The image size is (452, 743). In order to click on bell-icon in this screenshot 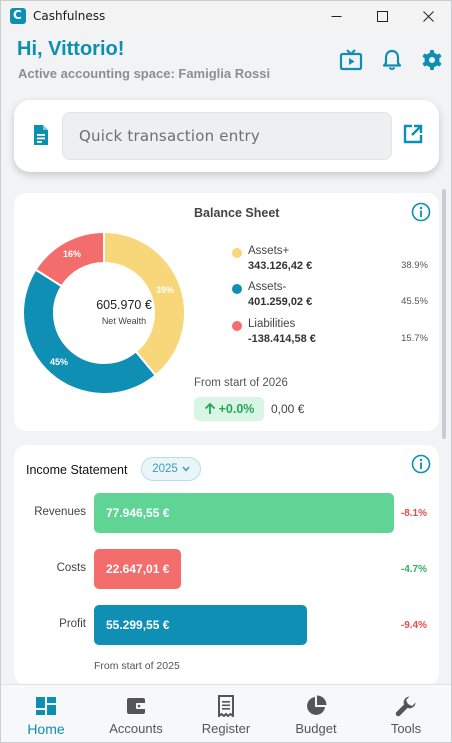, I will do `click(392, 60)`.